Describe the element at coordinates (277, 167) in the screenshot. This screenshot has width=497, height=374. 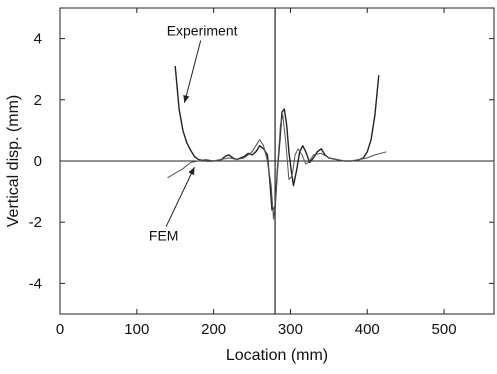
I see `series-line-fem` at that location.